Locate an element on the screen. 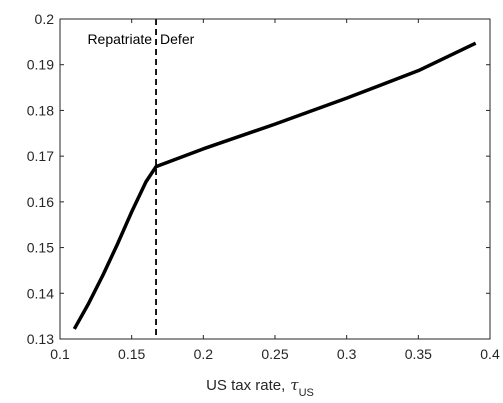  x-tick-label: 0.15 is located at coordinates (131, 354).